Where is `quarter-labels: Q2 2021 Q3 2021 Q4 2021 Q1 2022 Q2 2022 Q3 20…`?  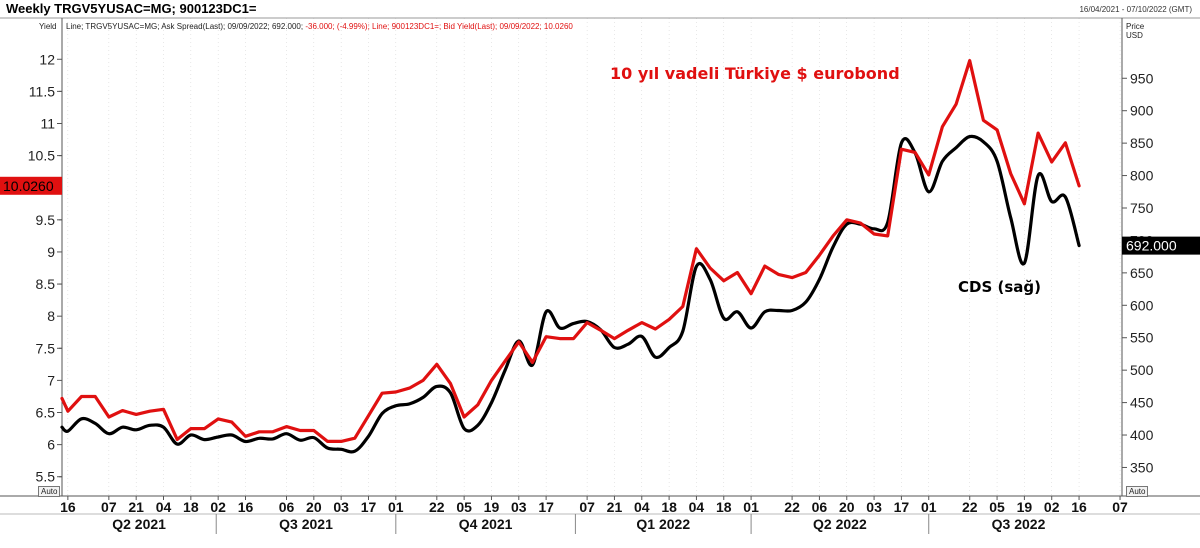 quarter-labels: Q2 2021 Q3 2021 Q4 2021 Q1 2022 Q2 2022 Q3 20… is located at coordinates (579, 524).